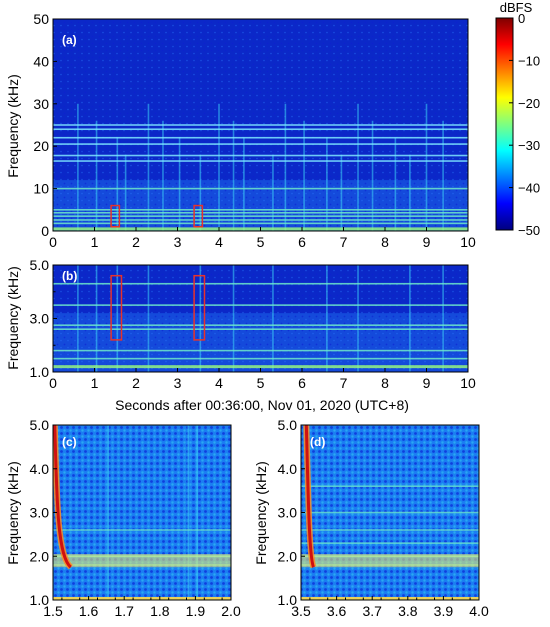  I want to click on y-tick-label: 50, so click(41, 19).